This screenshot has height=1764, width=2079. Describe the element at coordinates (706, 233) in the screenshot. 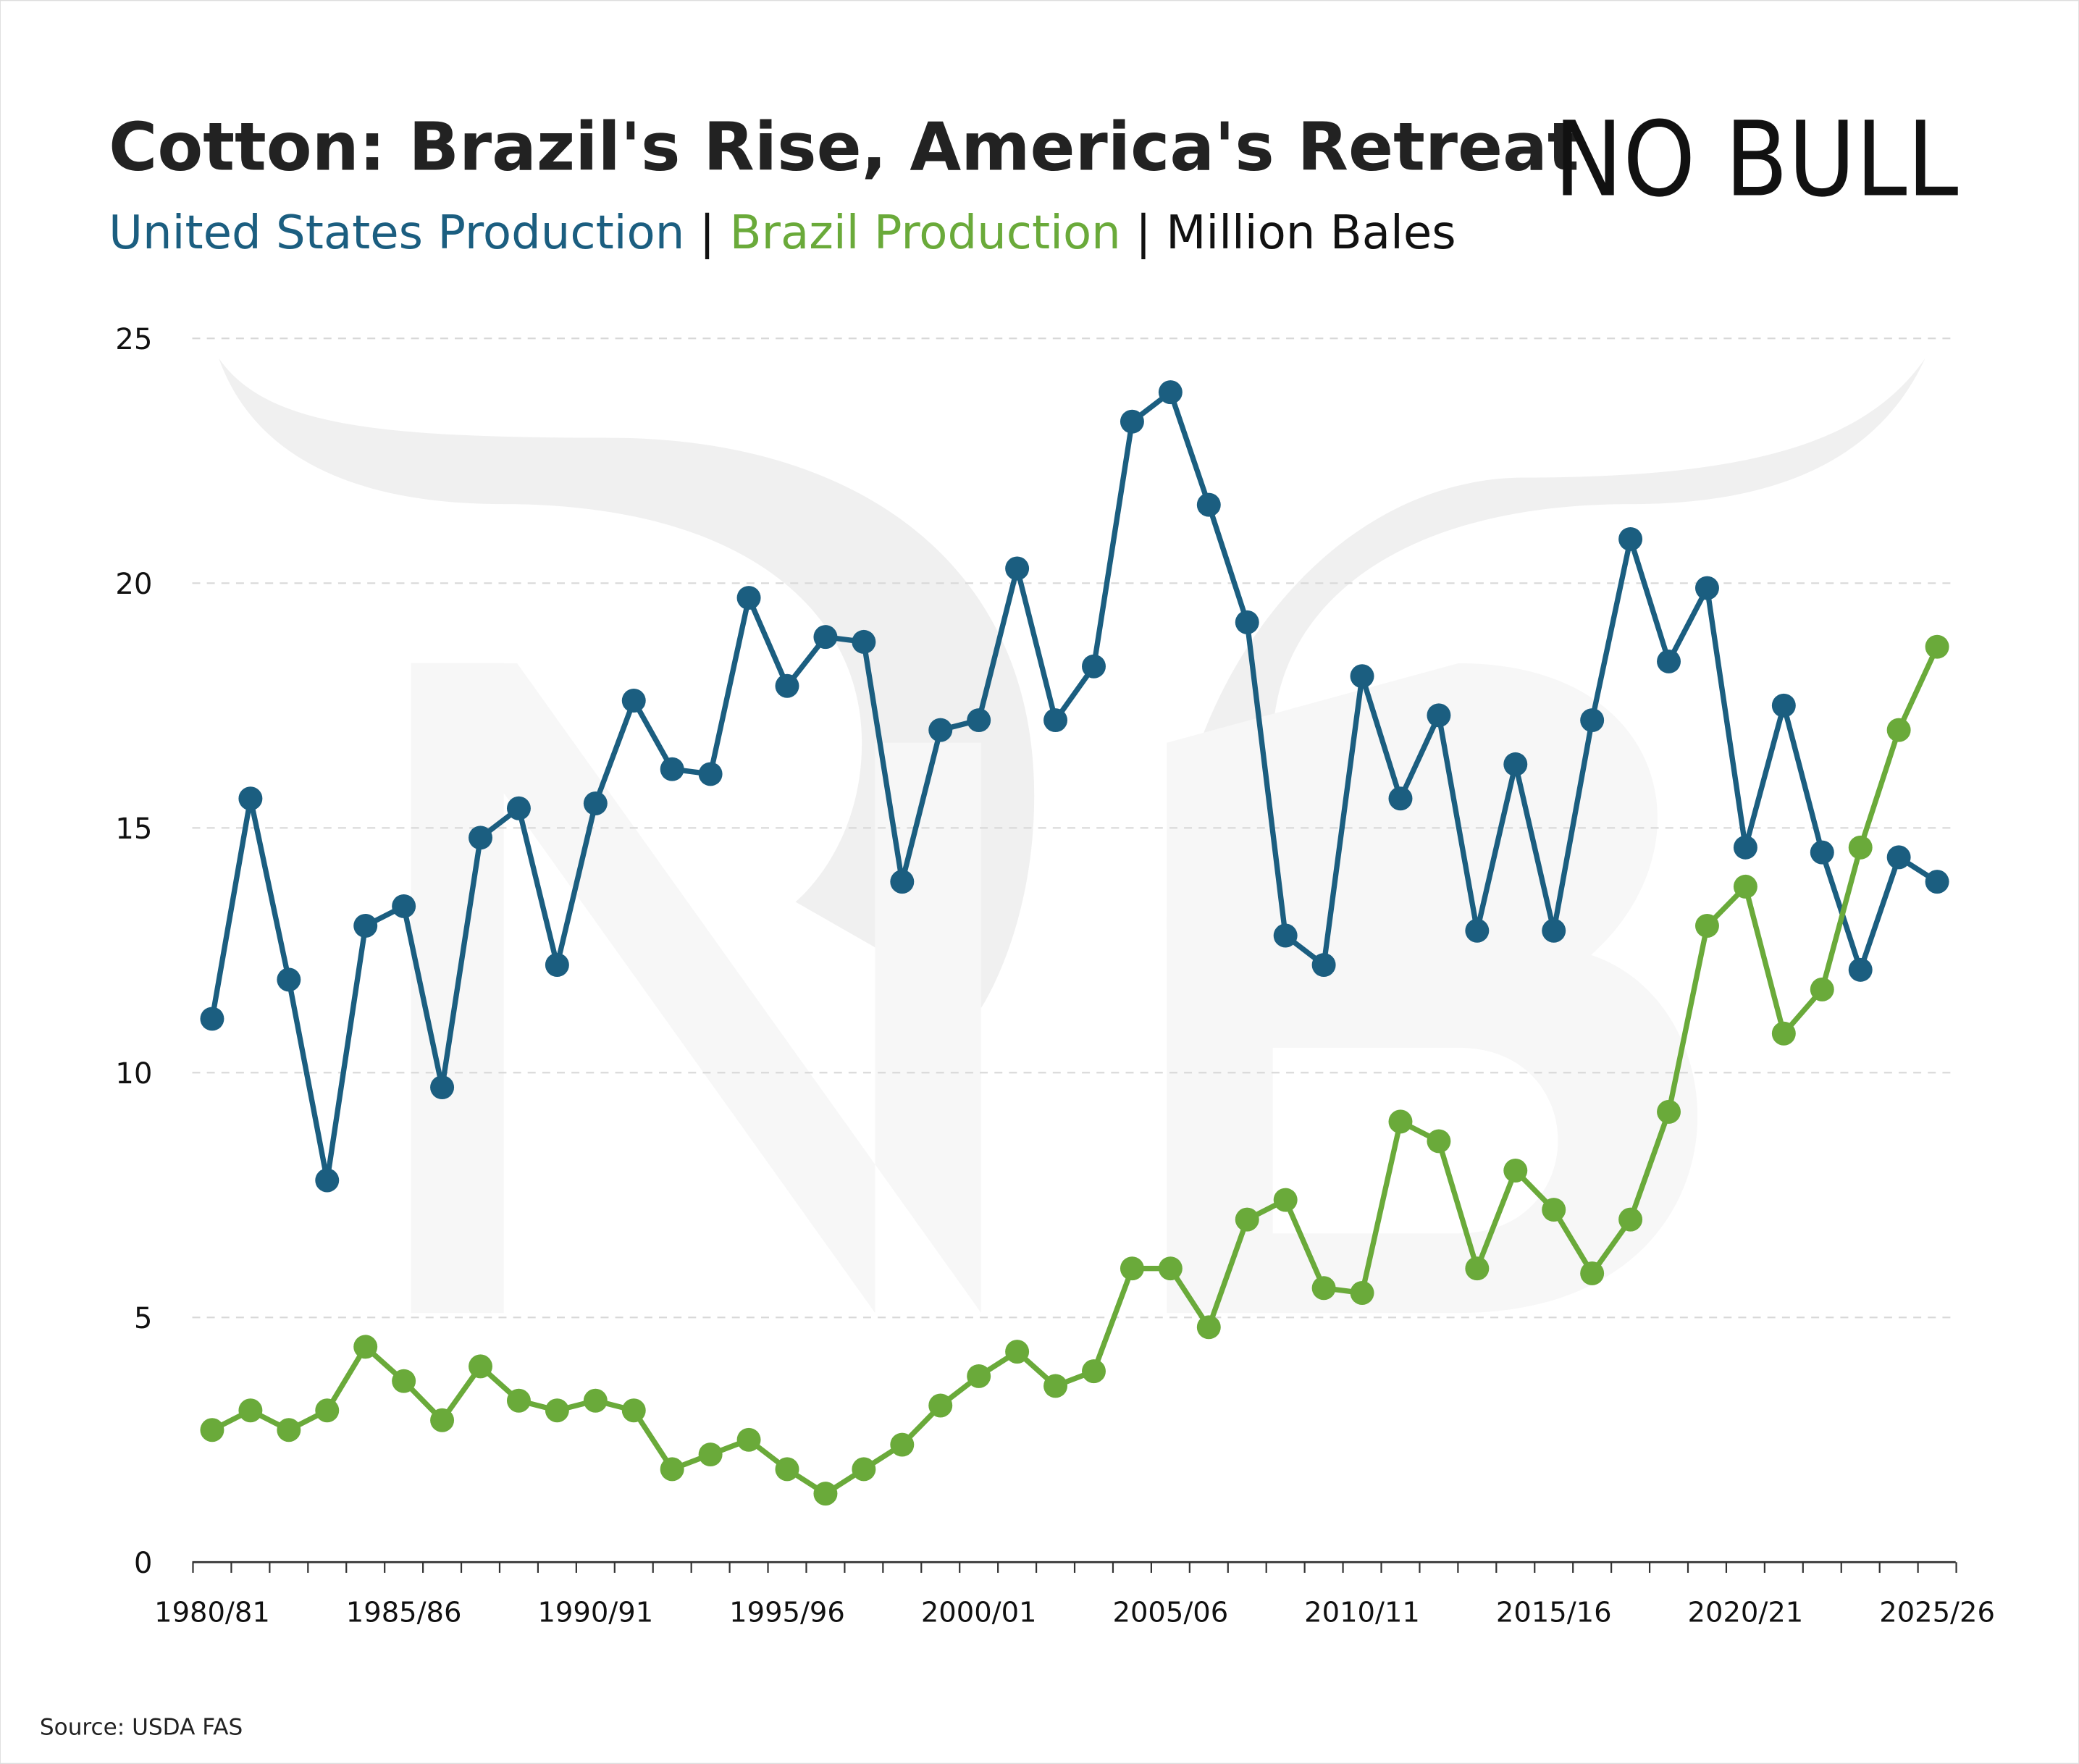

I see `subtitle-sep-1: |` at that location.